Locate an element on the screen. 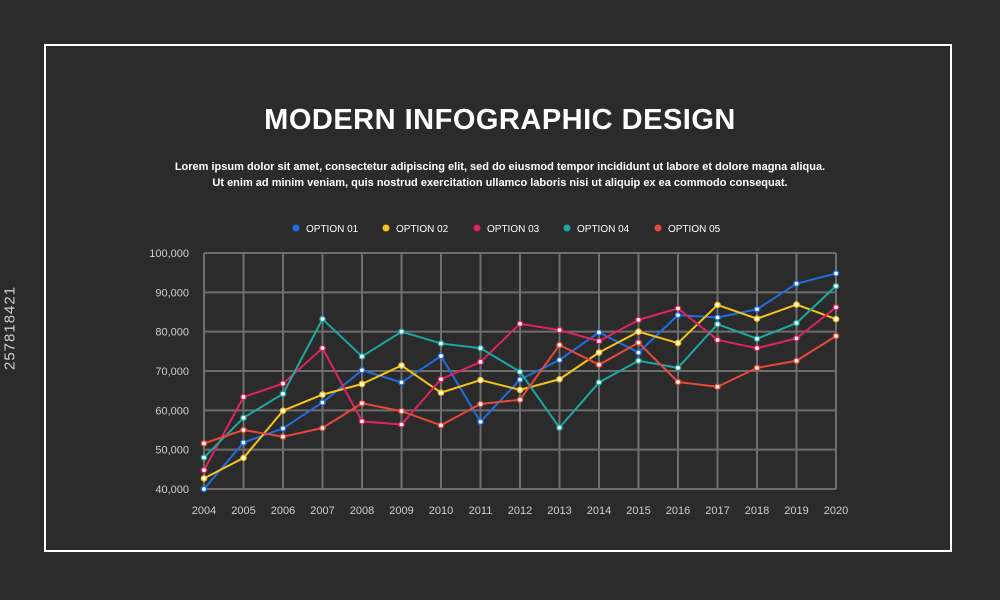  legend-label: OPTION 01 is located at coordinates (332, 229).